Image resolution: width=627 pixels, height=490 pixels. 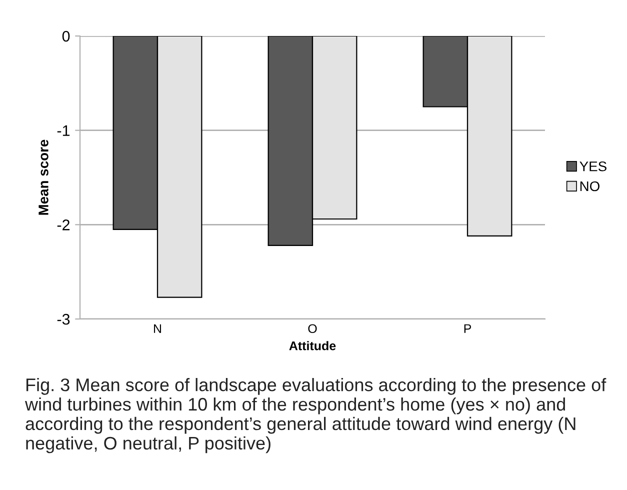 I want to click on y-tick-label: -1, so click(x=63, y=130).